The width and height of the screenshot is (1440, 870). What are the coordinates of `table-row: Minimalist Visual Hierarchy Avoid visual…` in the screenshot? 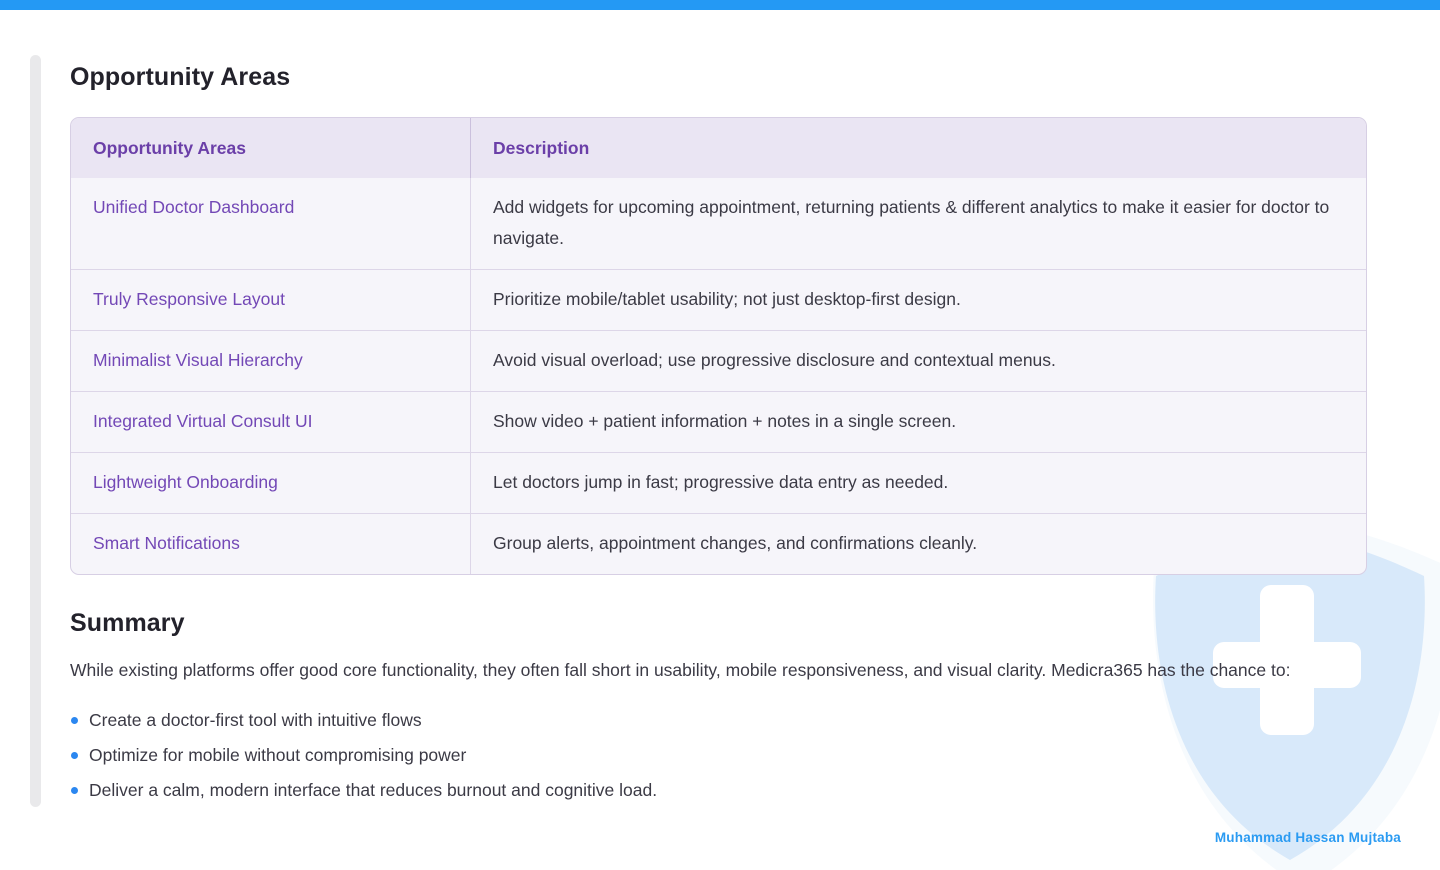 It's located at (718, 360).